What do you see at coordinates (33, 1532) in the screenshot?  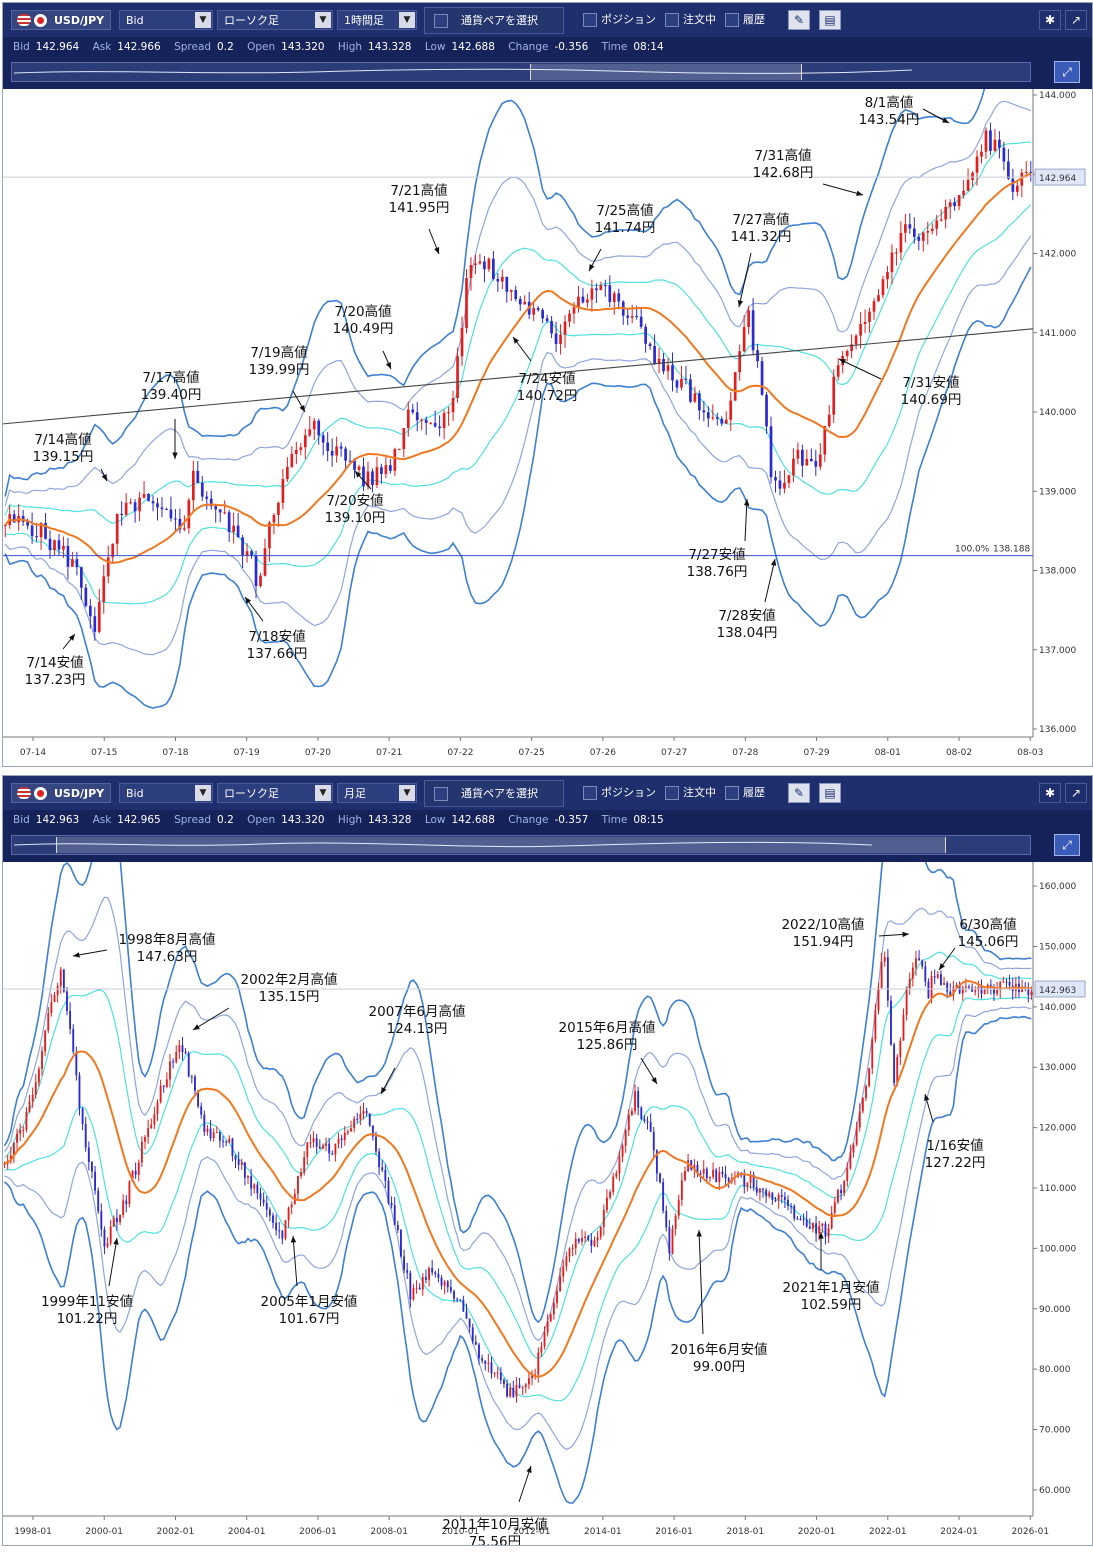 I see `x-tick-label: 1998-01` at bounding box center [33, 1532].